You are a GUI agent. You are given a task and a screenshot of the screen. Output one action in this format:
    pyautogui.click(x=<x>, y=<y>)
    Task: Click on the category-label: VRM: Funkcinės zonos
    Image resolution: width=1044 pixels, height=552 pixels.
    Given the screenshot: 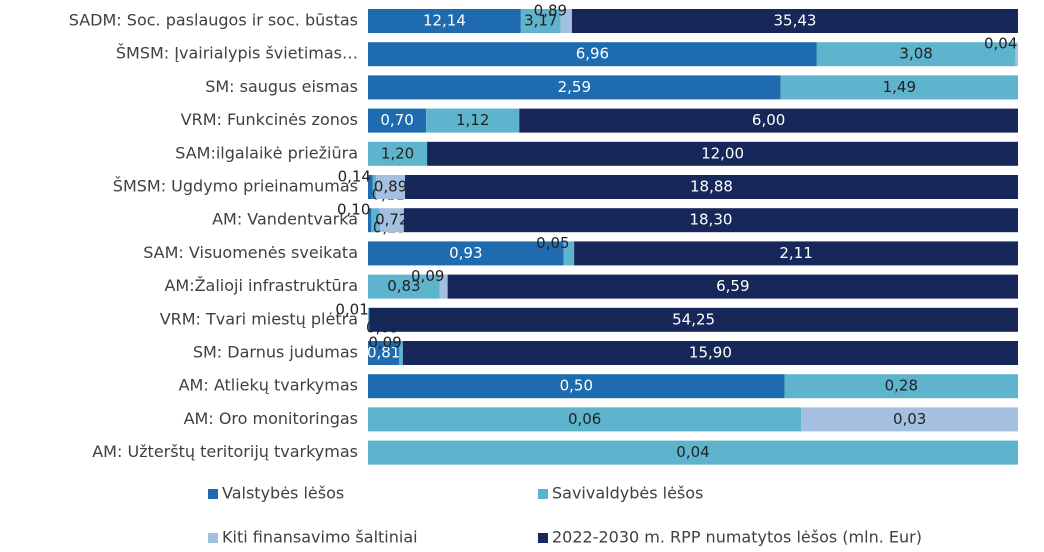 What is the action you would take?
    pyautogui.click(x=269, y=119)
    